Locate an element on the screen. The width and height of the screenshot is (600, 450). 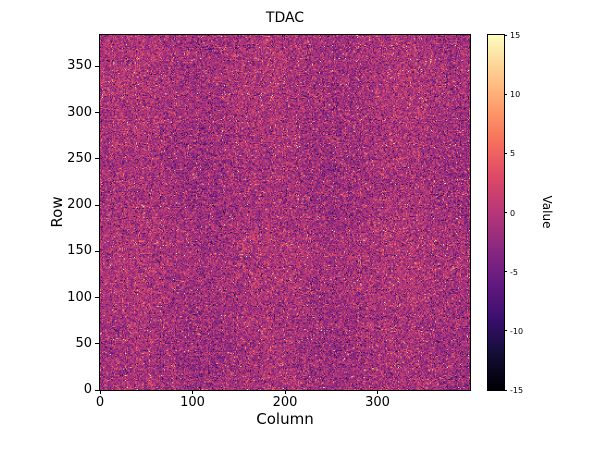
x-tick-label: 300 is located at coordinates (377, 402).